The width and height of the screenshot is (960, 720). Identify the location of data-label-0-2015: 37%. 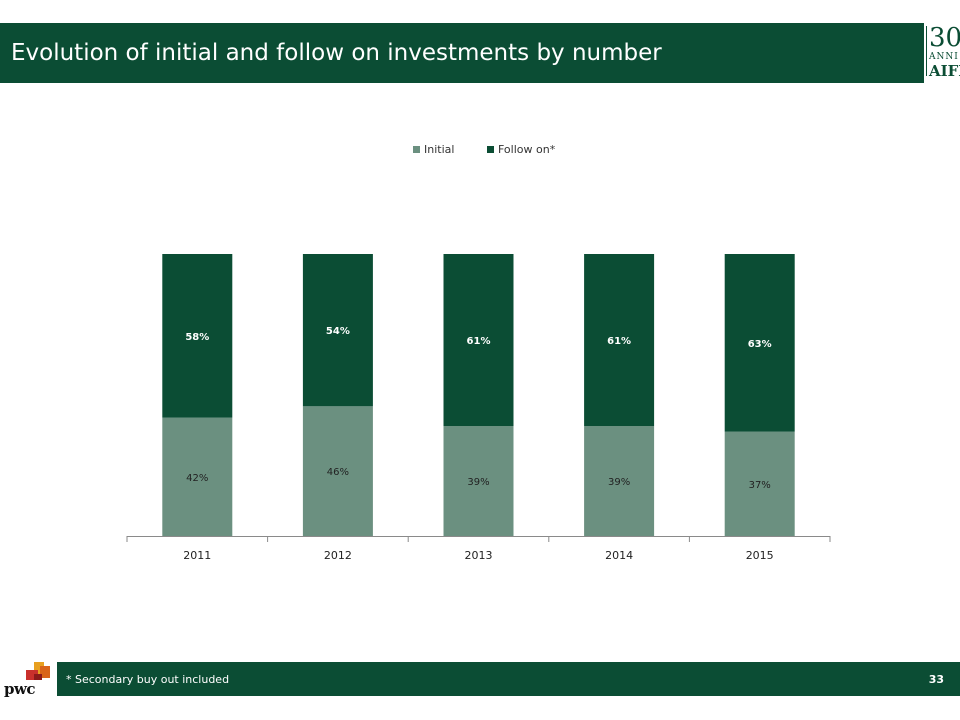
(760, 485).